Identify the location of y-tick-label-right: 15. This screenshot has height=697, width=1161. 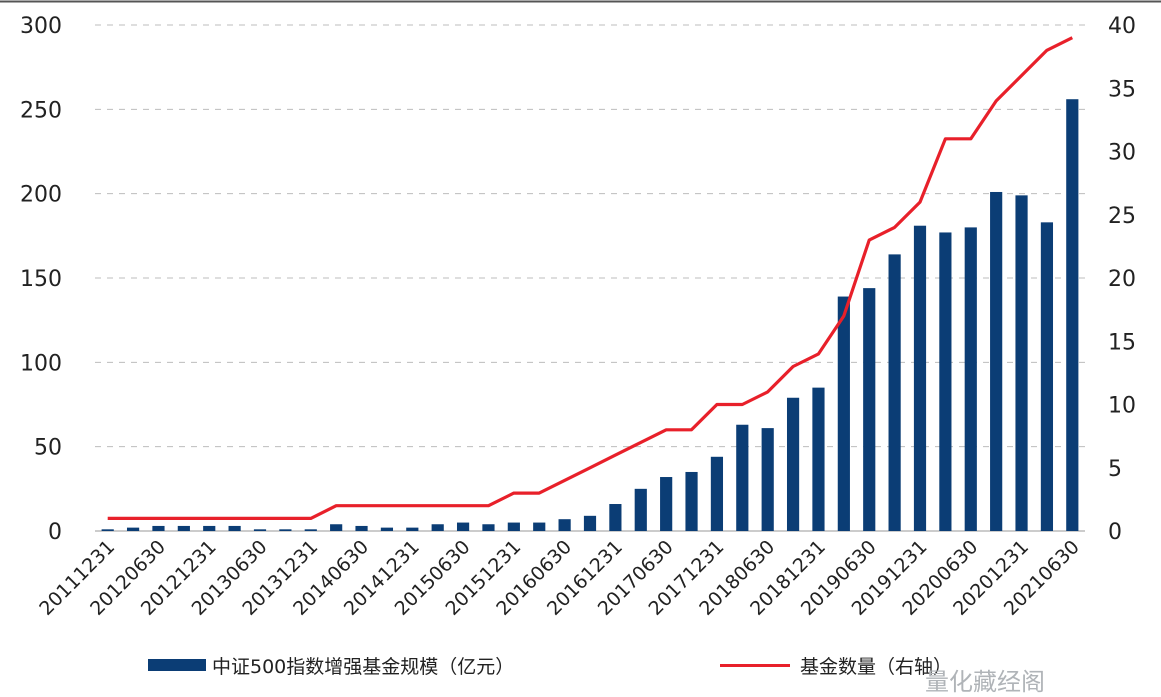
(1122, 342).